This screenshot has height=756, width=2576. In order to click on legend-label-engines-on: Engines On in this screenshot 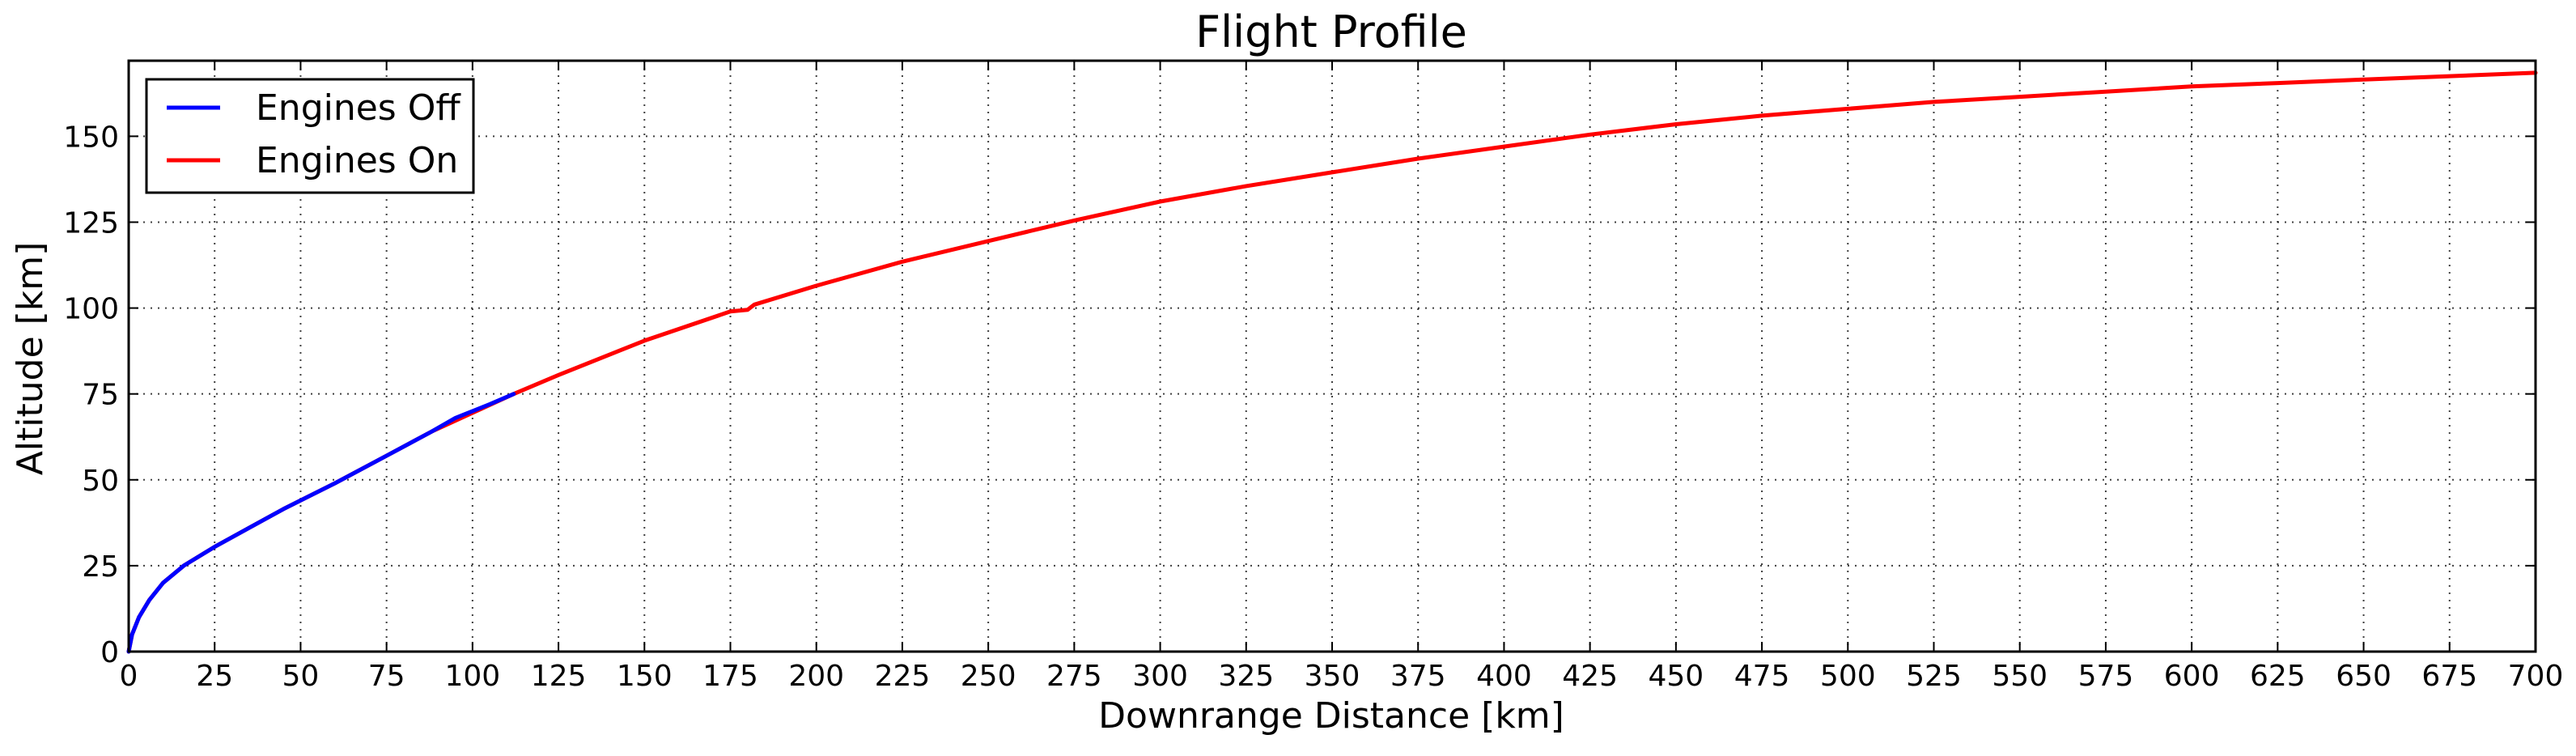, I will do `click(357, 160)`.